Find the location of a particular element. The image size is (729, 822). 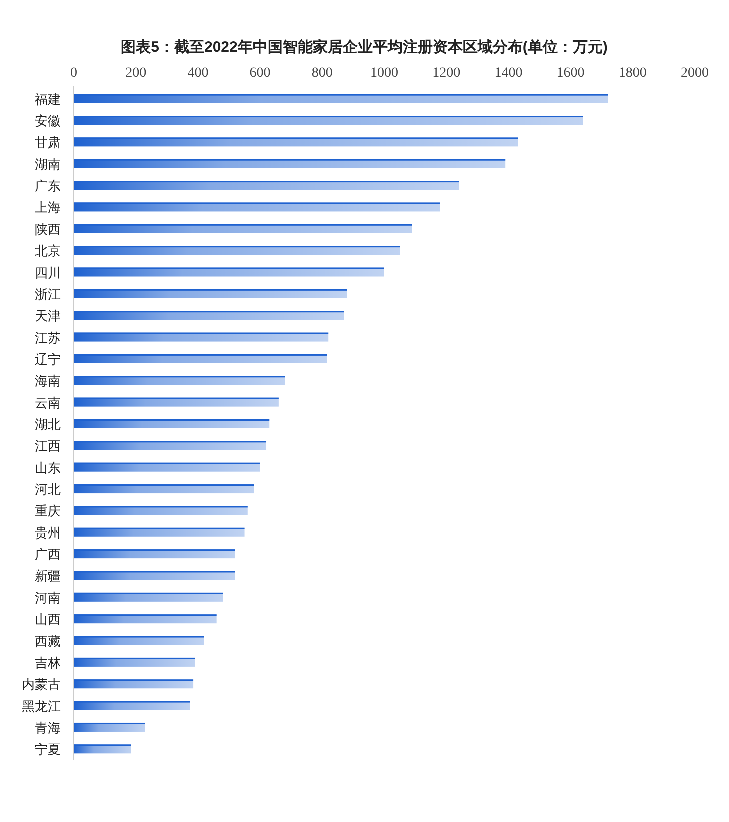

y-tick-label: 吉林 is located at coordinates (48, 664).